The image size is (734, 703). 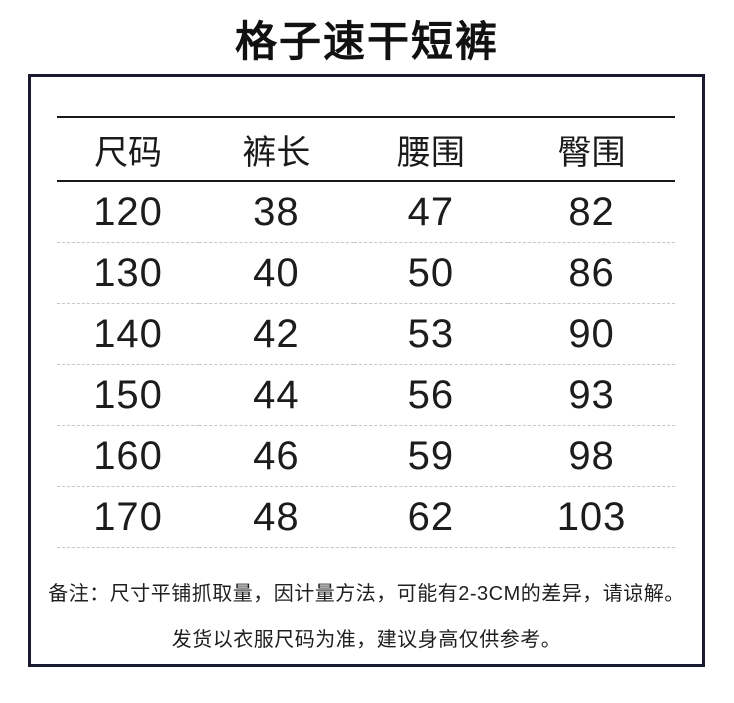 I want to click on table-row: 140 42 53 90, so click(x=366, y=334).